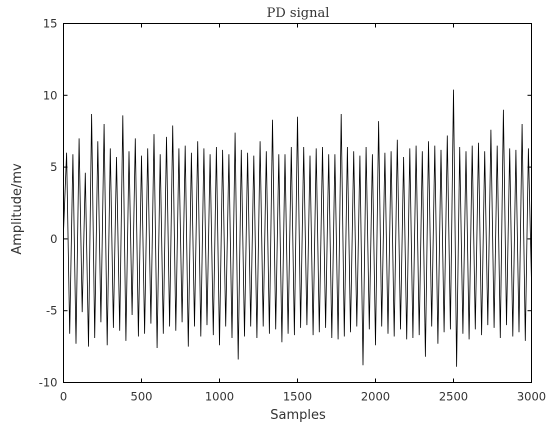 The width and height of the screenshot is (550, 429). I want to click on chart-title: PD signal, so click(298, 13).